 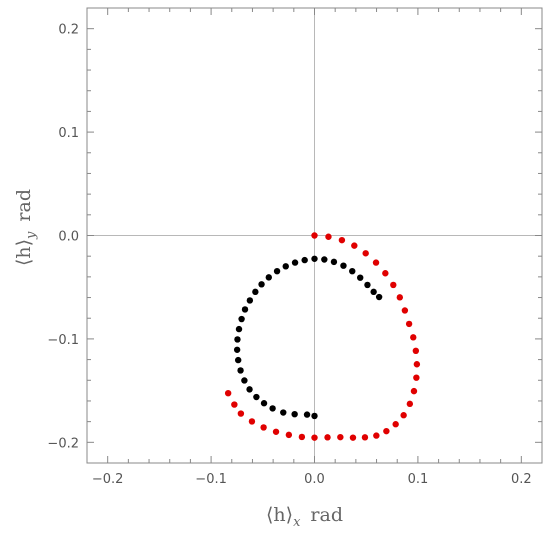 I want to click on y-tick-label: 0.1, so click(x=68, y=133).